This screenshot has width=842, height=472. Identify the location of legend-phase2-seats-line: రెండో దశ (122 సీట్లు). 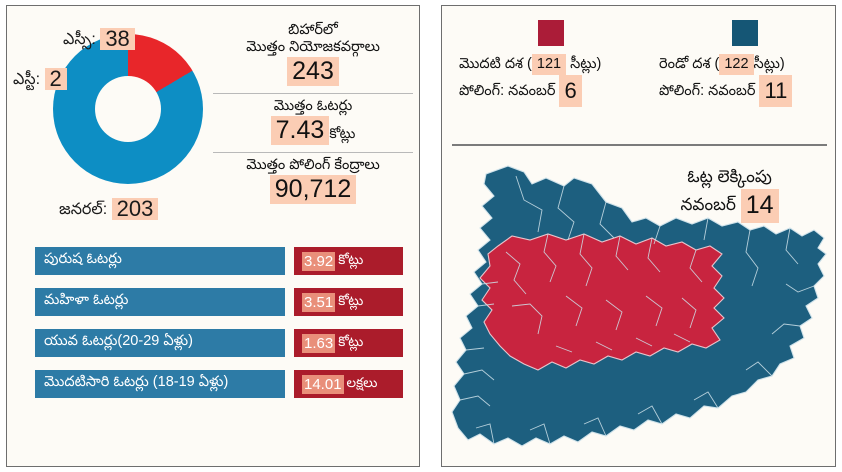
(744, 65).